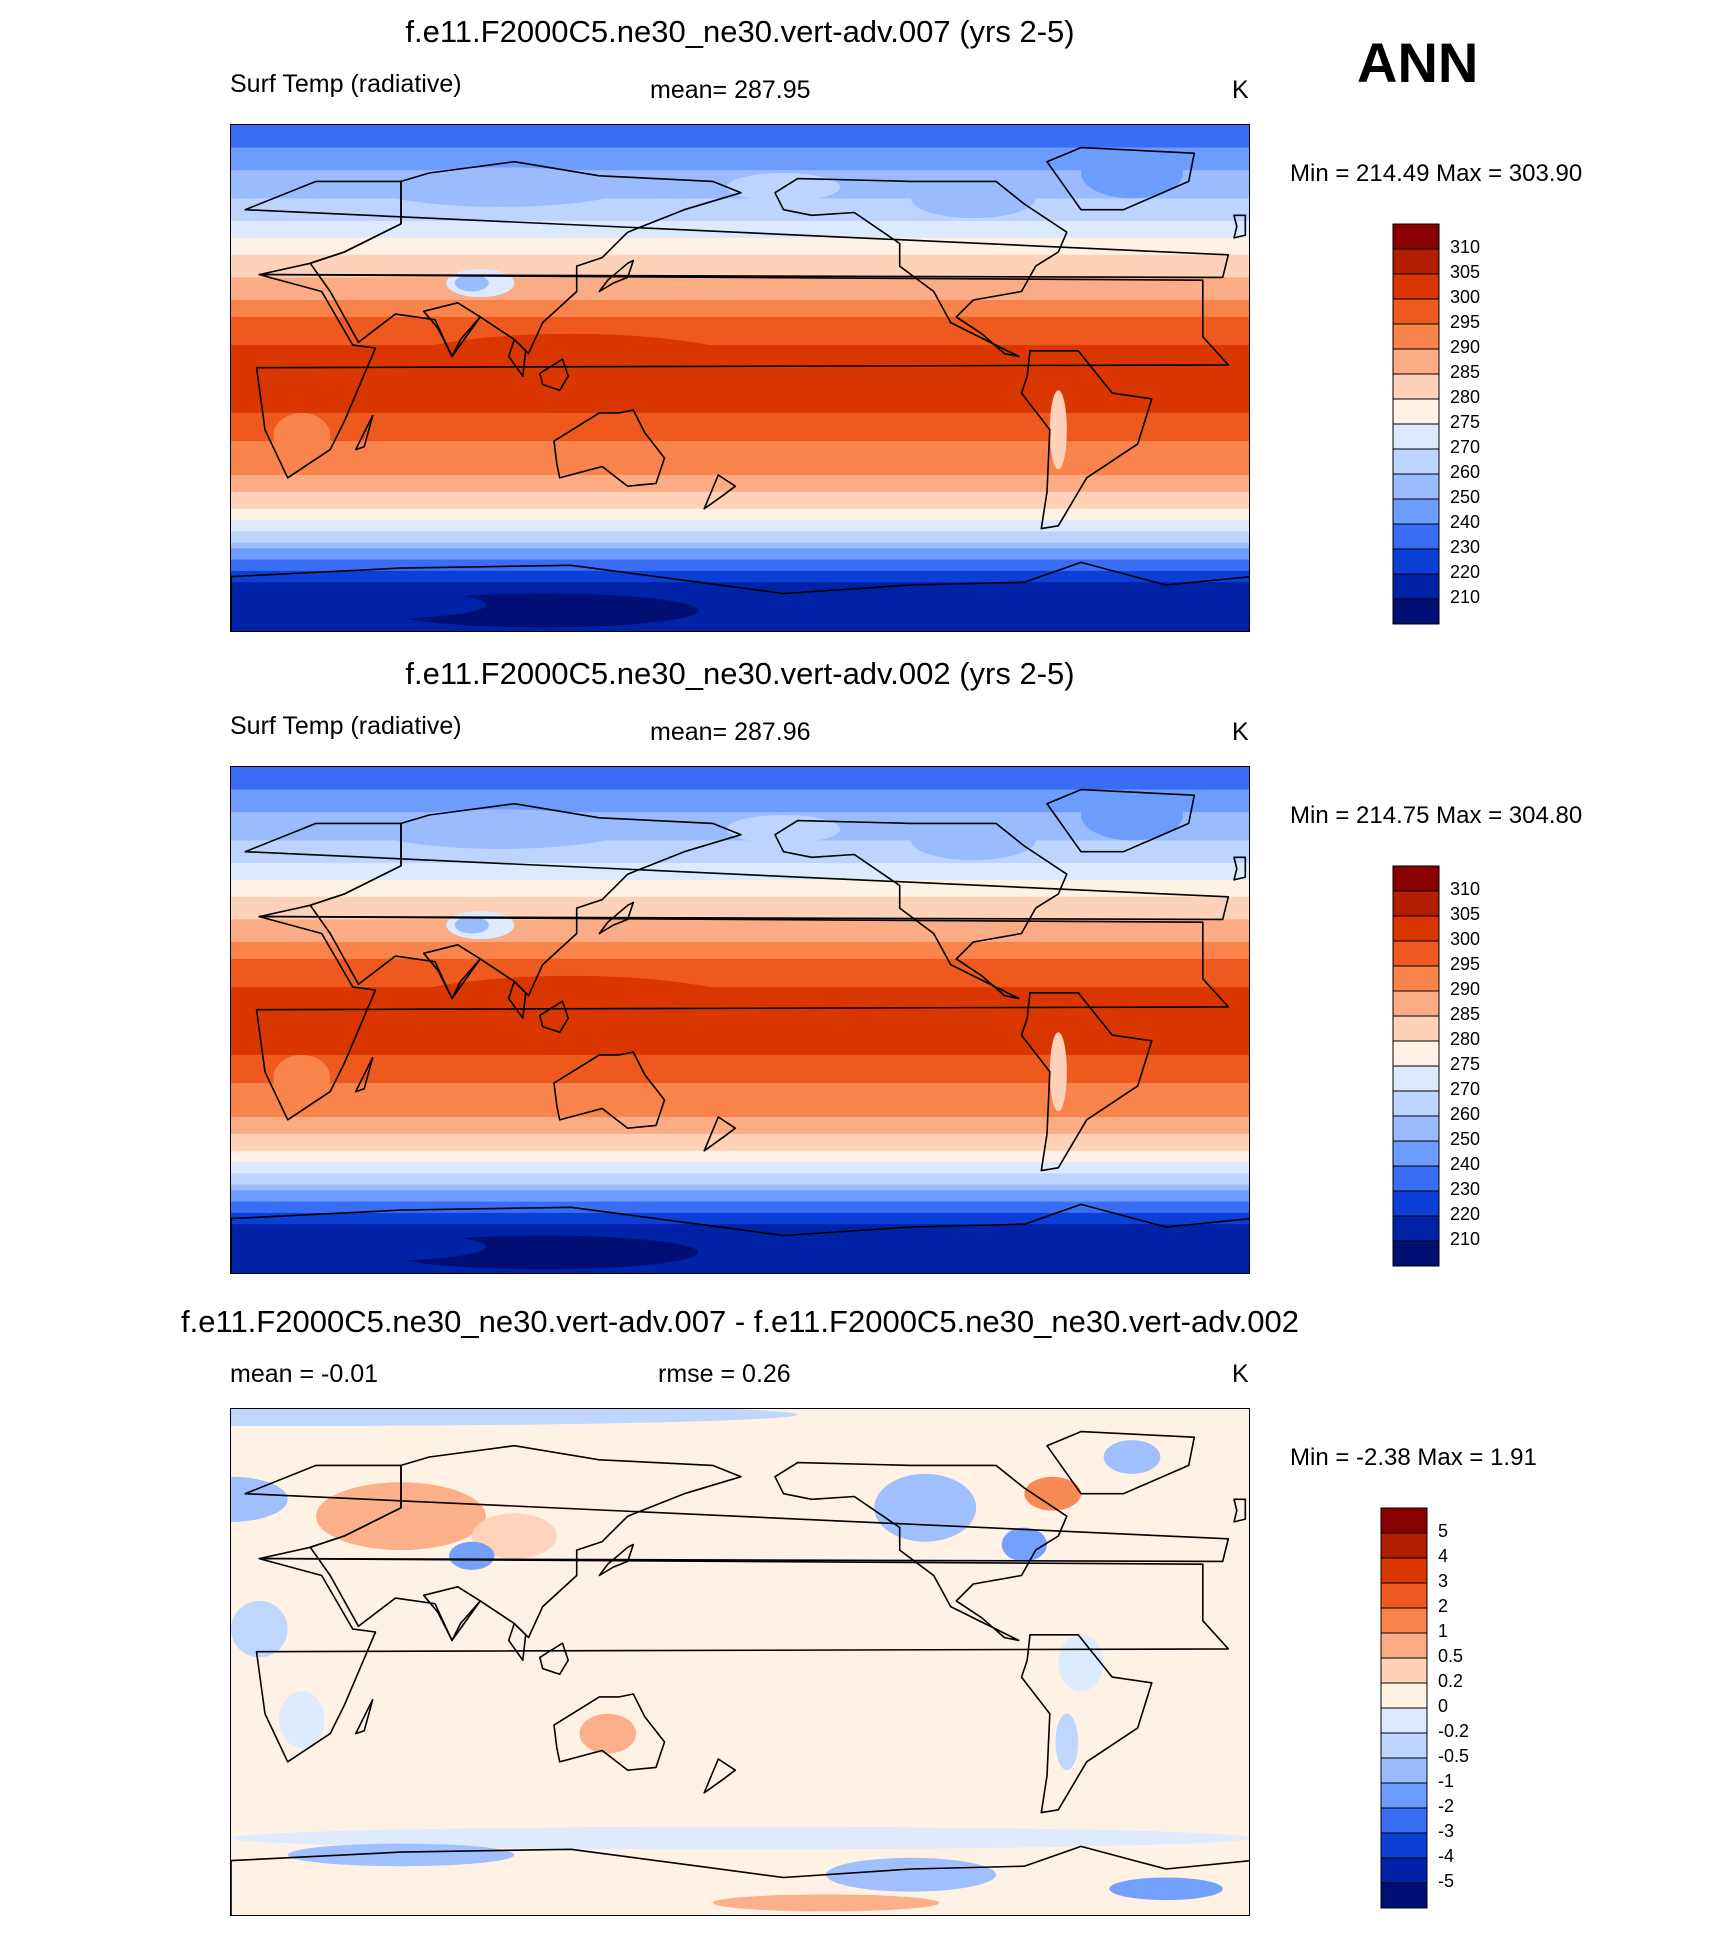 The width and height of the screenshot is (1710, 1936). What do you see at coordinates (346, 84) in the screenshot?
I see `panel1-variable-label: Surf Temp (radiative)` at bounding box center [346, 84].